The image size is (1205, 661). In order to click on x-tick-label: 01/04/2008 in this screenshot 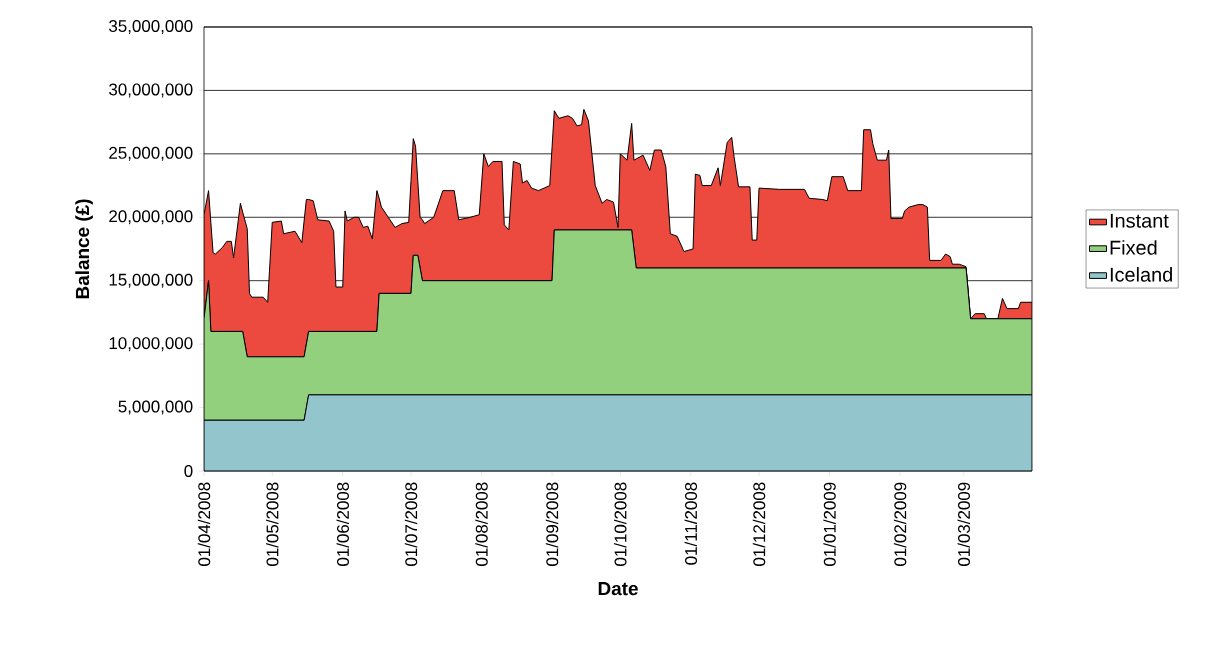, I will do `click(204, 524)`.